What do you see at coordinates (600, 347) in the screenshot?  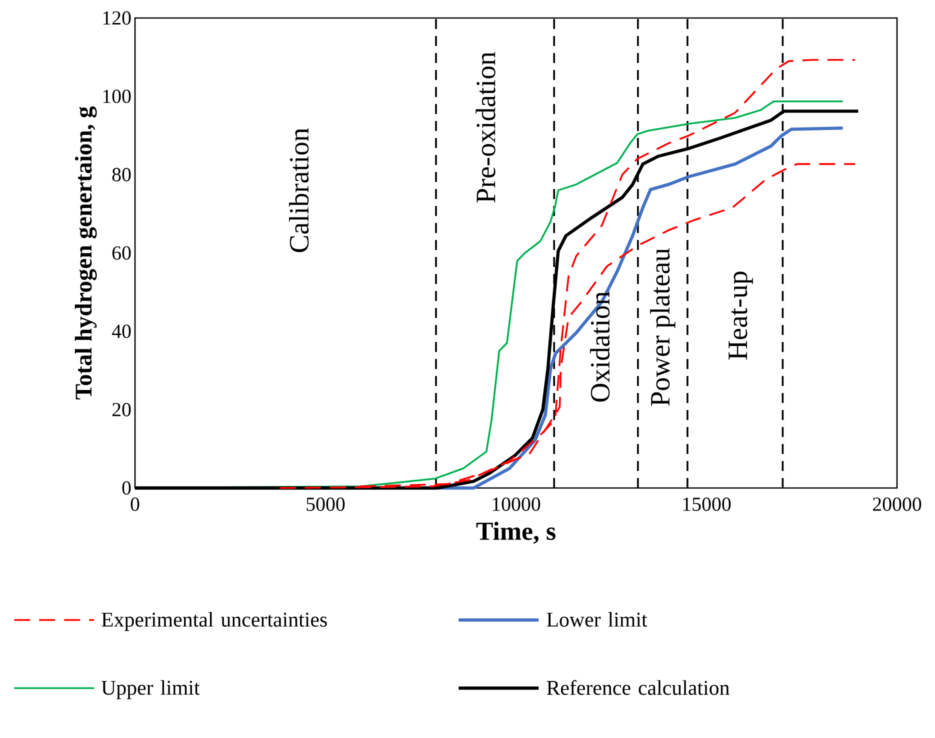 I see `annotation: Oxidation` at bounding box center [600, 347].